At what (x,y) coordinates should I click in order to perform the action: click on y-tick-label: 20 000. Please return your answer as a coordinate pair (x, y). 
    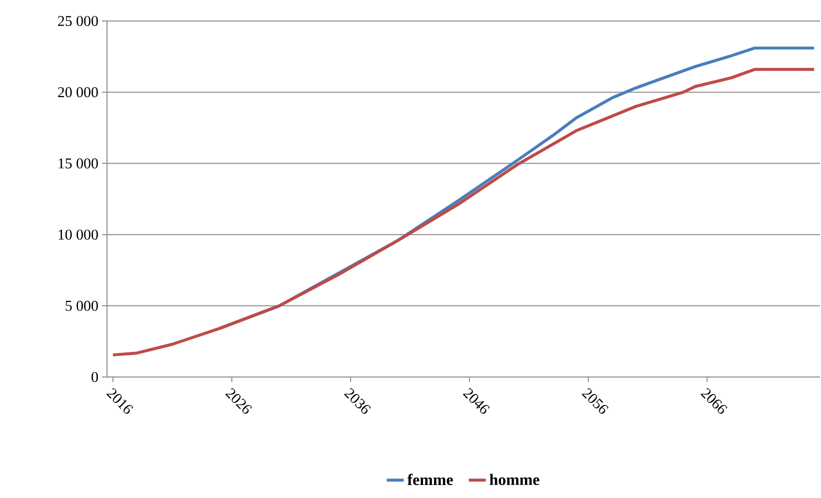
    Looking at the image, I should click on (78, 92).